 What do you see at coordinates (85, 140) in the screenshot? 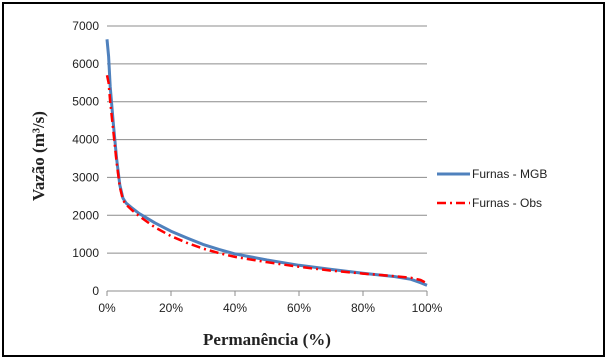
I see `y-tick-label: 4000` at bounding box center [85, 140].